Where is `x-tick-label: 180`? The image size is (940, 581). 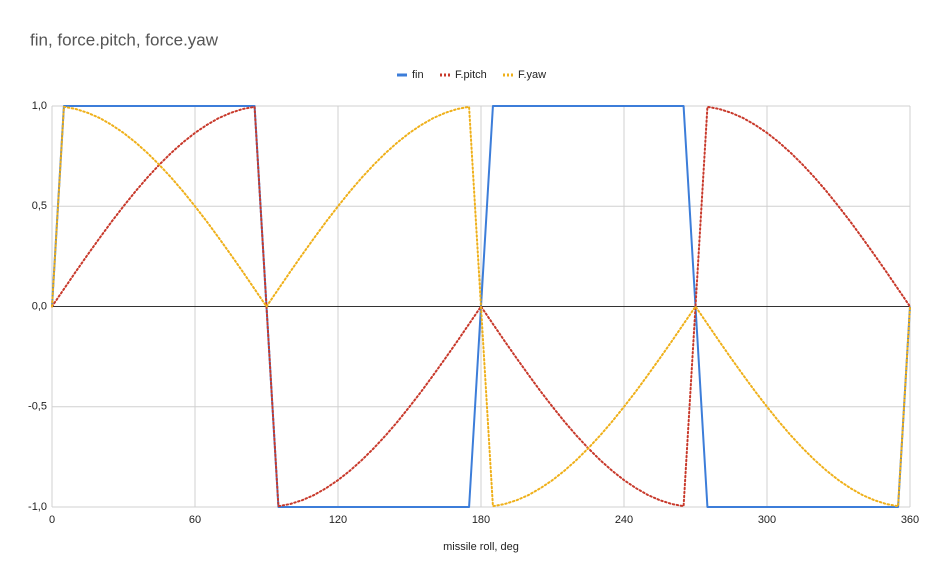 x-tick-label: 180 is located at coordinates (481, 520).